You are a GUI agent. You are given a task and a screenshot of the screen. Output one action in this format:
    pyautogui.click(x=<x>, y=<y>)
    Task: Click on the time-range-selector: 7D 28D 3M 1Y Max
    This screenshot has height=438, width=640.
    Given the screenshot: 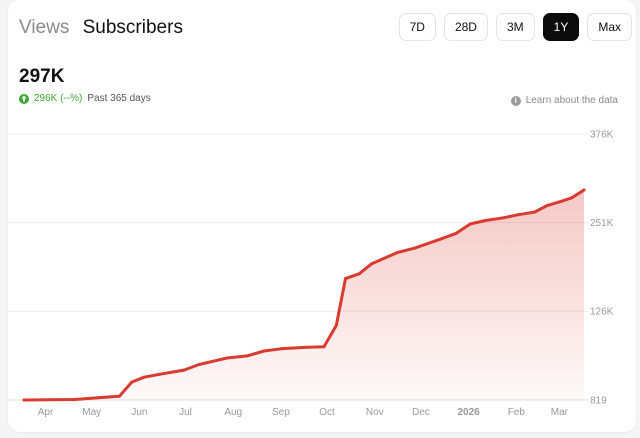 What is the action you would take?
    pyautogui.click(x=515, y=27)
    